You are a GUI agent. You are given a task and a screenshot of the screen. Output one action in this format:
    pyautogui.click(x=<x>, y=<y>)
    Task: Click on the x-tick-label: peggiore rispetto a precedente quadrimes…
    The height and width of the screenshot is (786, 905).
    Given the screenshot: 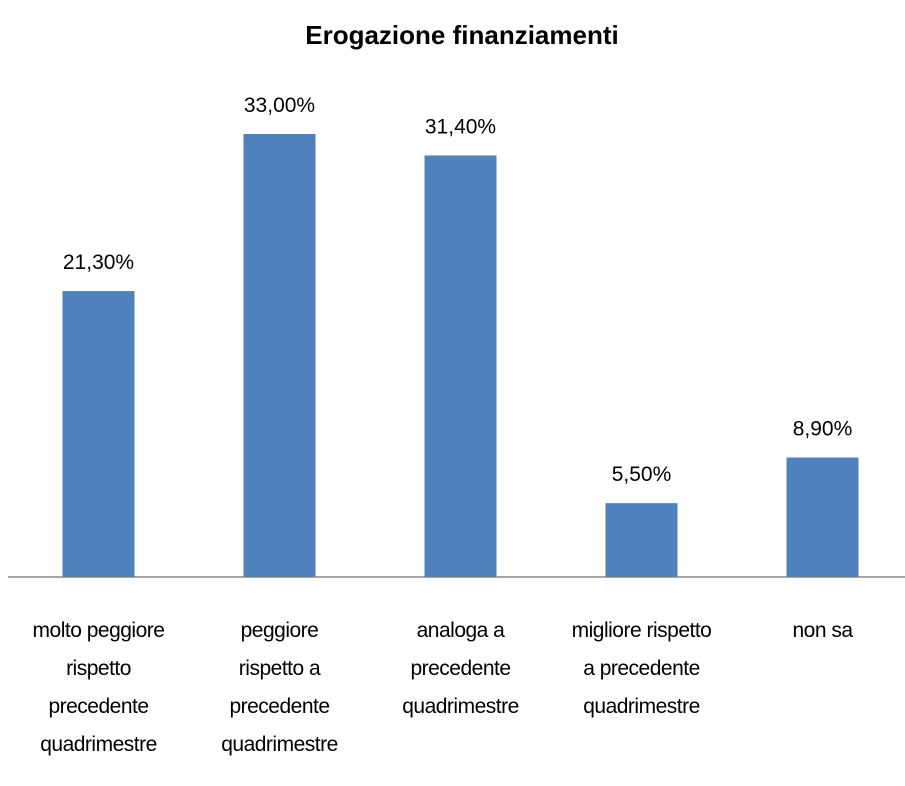 What is the action you would take?
    pyautogui.click(x=279, y=687)
    